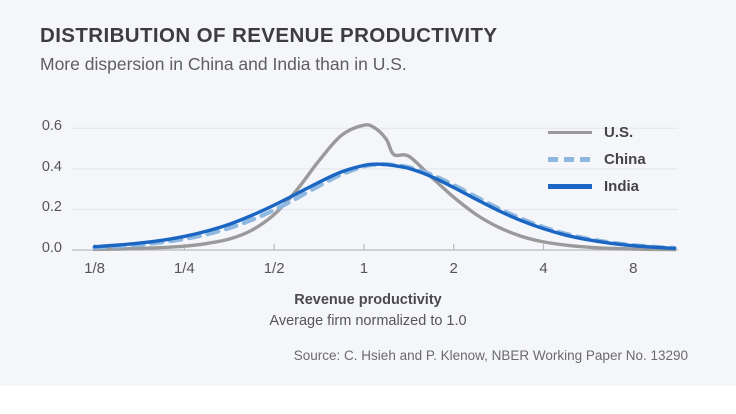  Describe the element at coordinates (597, 132) in the screenshot. I see `legend-item-us: U.S.` at that location.